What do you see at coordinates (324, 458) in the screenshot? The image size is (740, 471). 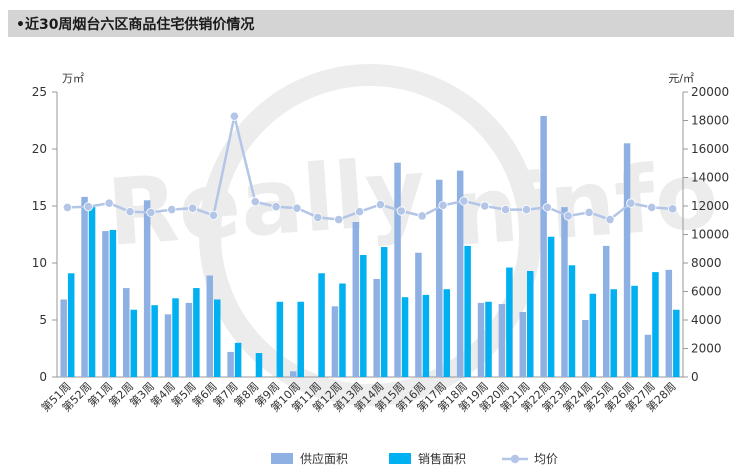 I see `legend-label-supply: 供应面积` at bounding box center [324, 458].